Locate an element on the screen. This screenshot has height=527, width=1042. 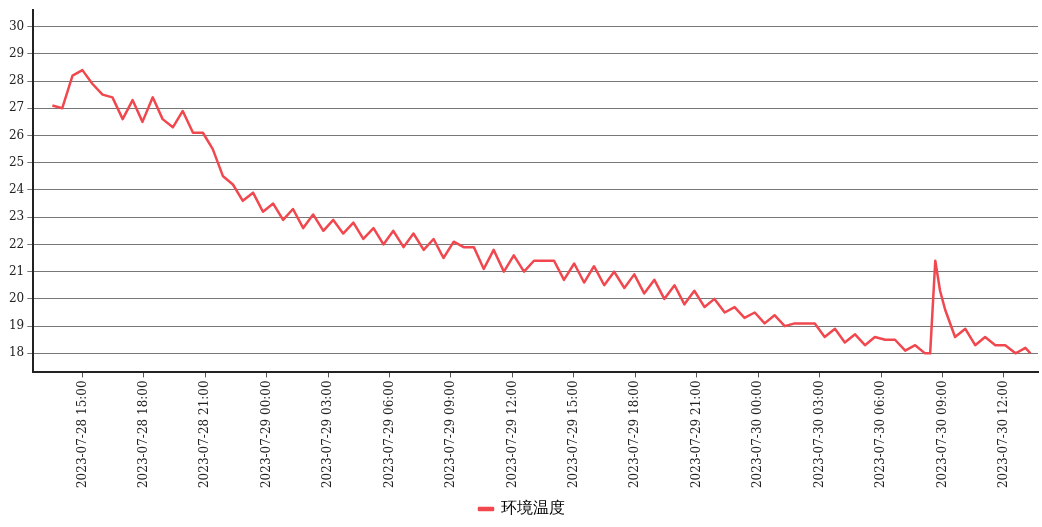
y-tick-label: 25 is located at coordinates (16, 161).